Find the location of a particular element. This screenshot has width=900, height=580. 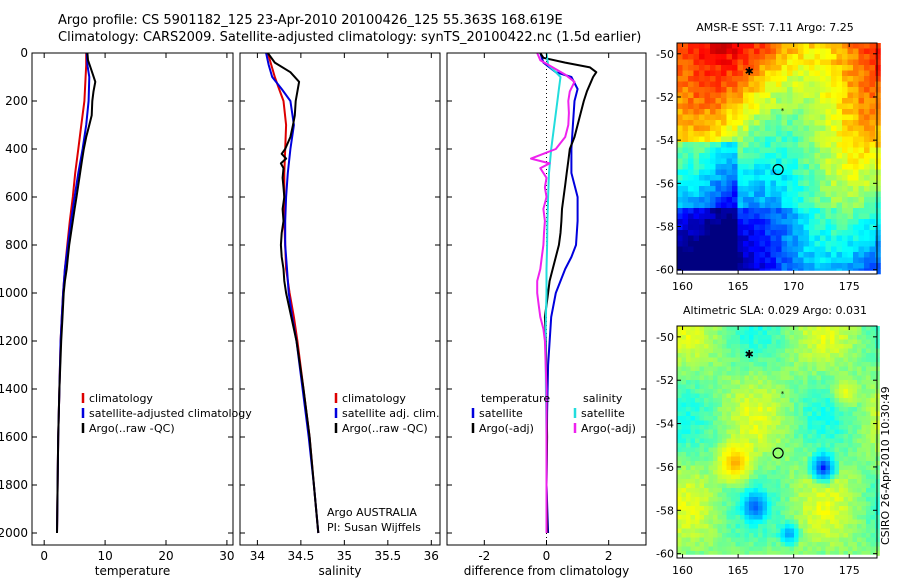

y-tick-label: 0 is located at coordinates (24, 53).